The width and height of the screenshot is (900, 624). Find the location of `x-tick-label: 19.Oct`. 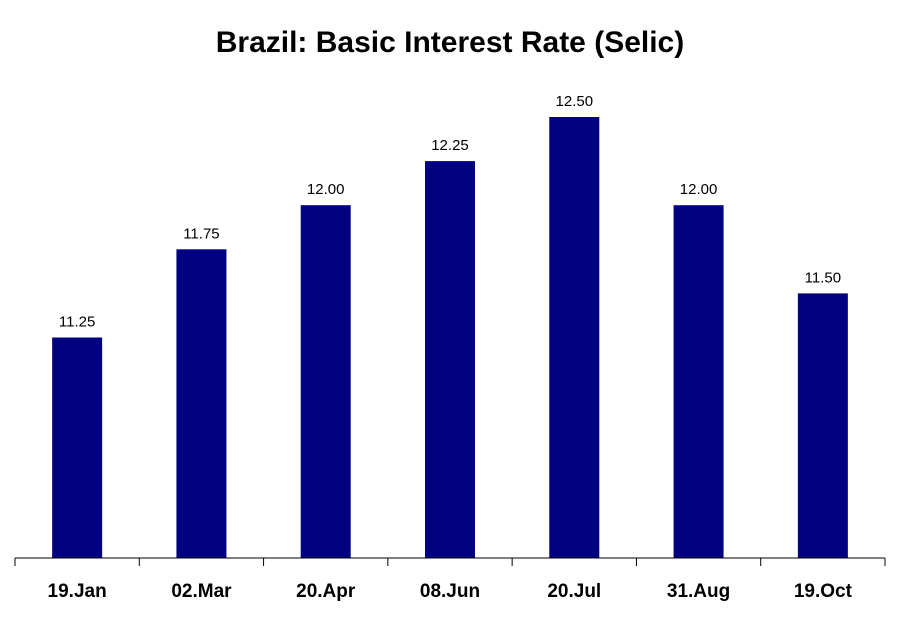

x-tick-label: 19.Oct is located at coordinates (823, 591).